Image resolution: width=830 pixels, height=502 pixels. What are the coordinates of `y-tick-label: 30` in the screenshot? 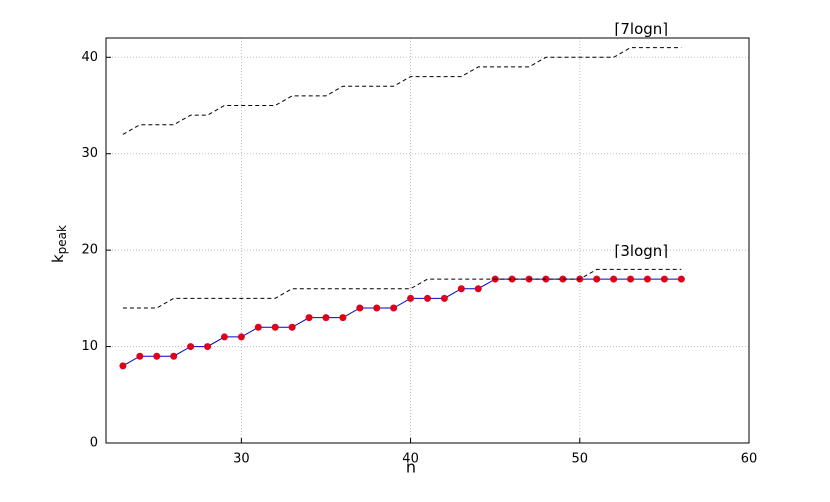 It's located at (89, 153).